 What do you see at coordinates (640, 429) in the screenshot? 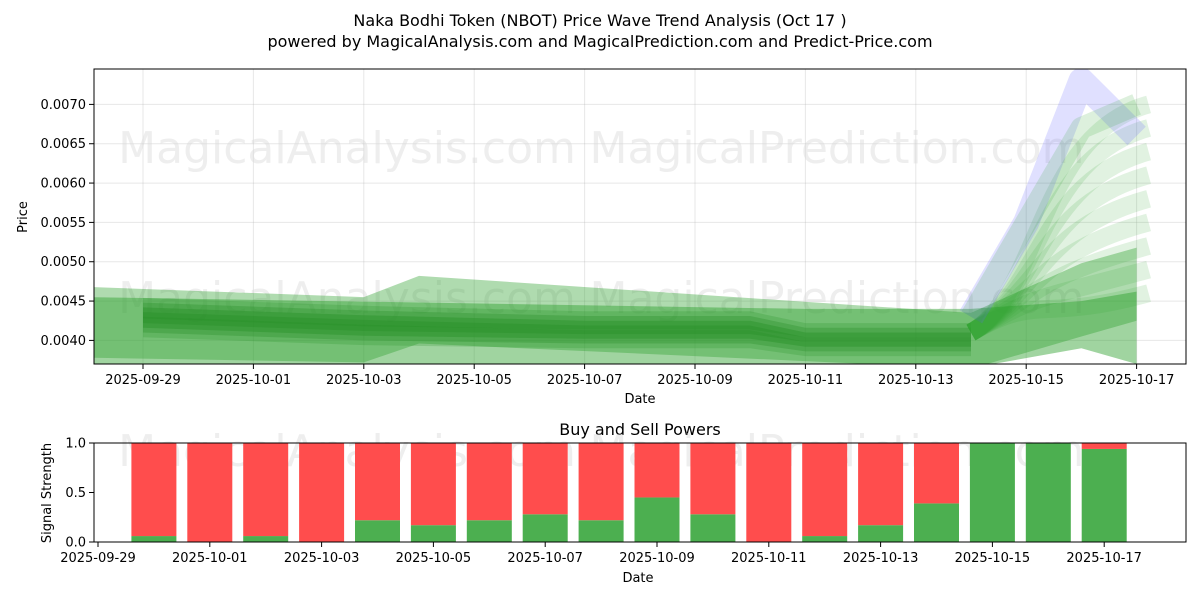
I see `signal-chart-title: Buy and Sell Powers` at bounding box center [640, 429].